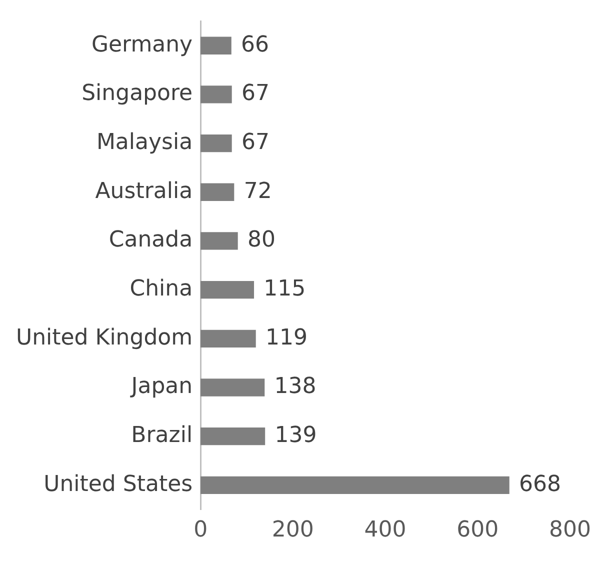 The width and height of the screenshot is (600, 562). What do you see at coordinates (295, 435) in the screenshot?
I see `data-label: 139` at bounding box center [295, 435].